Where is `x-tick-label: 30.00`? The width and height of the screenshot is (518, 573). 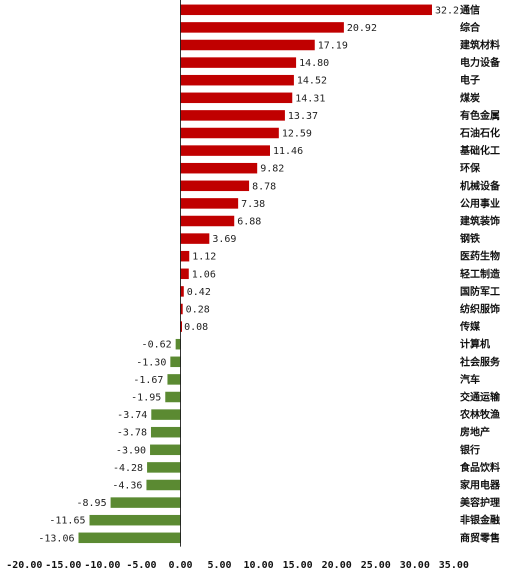 x-tick-label: 30.00 is located at coordinates (415, 565).